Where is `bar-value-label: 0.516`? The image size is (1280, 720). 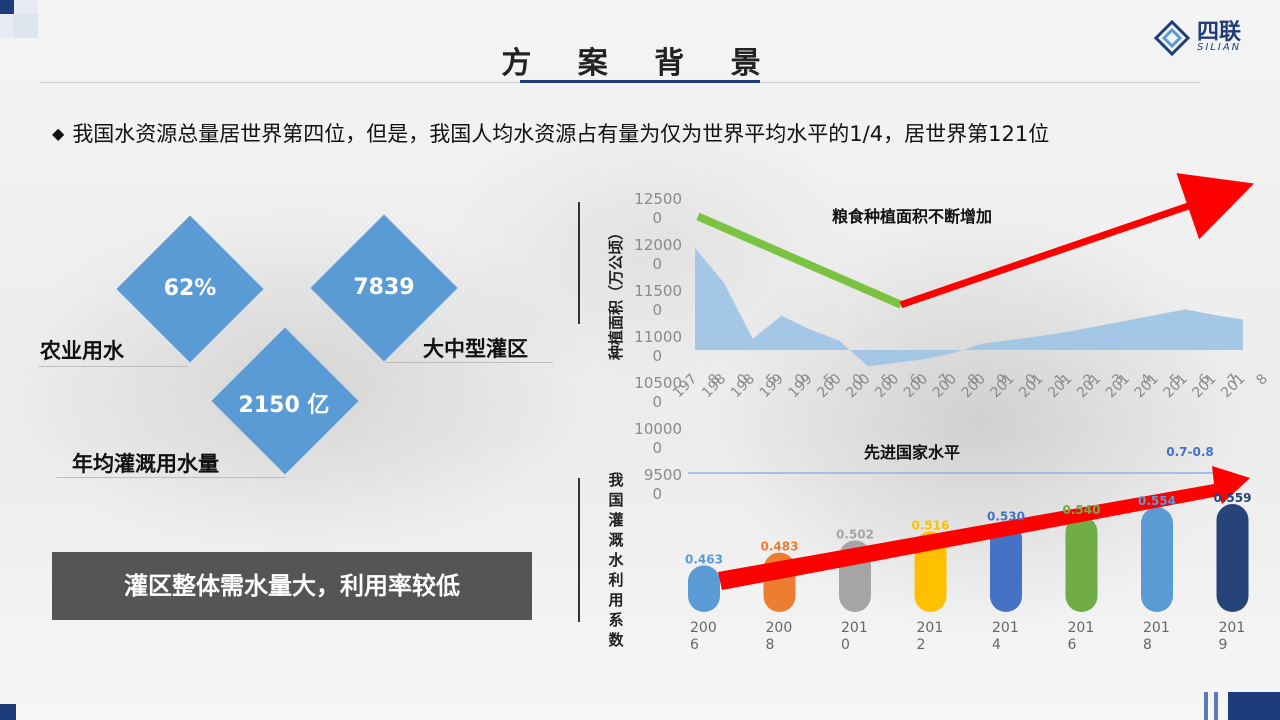 bar-value-label: 0.516 is located at coordinates (931, 526).